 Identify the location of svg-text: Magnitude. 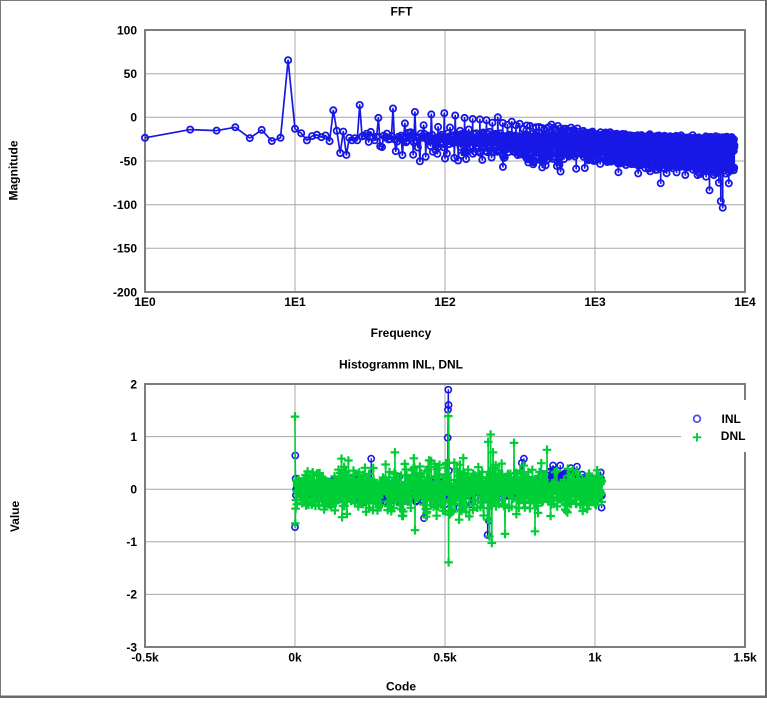
(14, 170).